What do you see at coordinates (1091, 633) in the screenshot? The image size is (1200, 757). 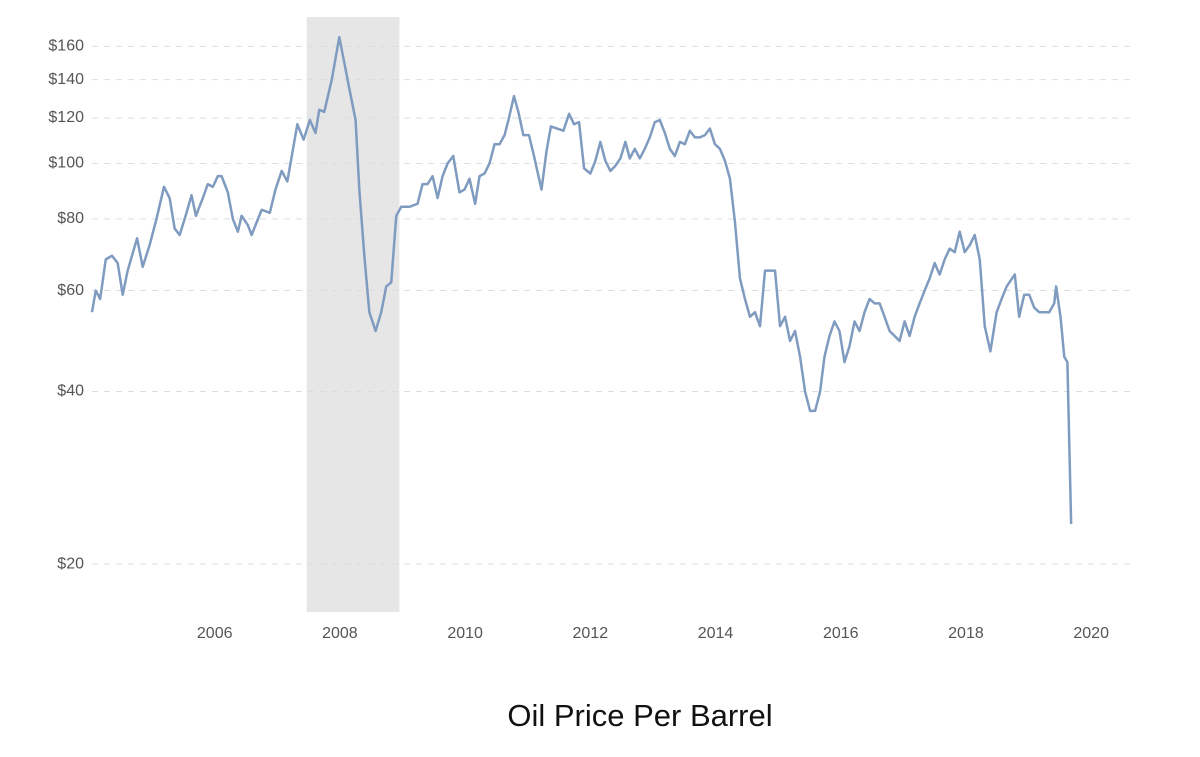 I see `x-tick-label: 2020` at bounding box center [1091, 633].